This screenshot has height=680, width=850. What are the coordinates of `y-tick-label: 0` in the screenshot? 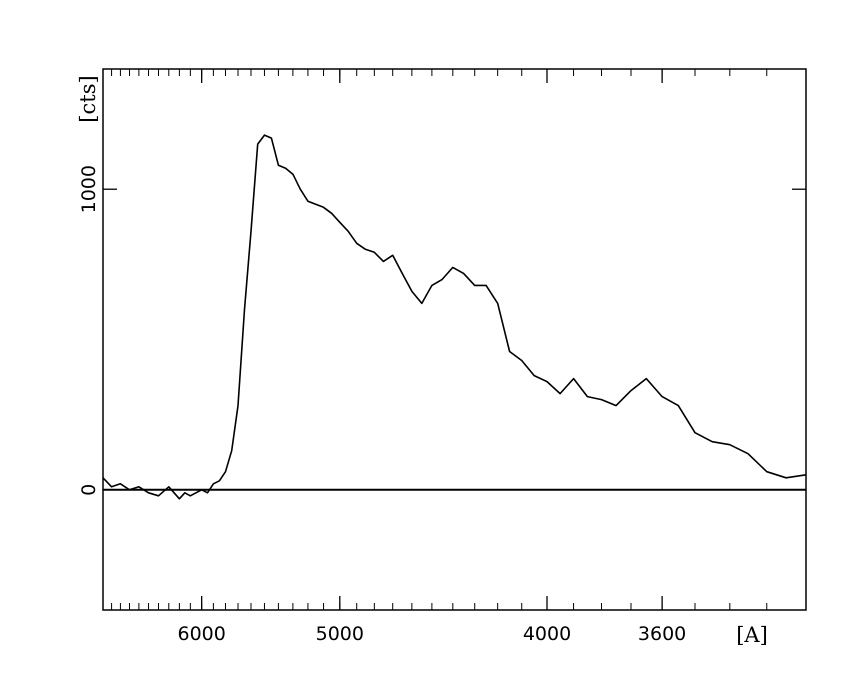 It's located at (89, 490).